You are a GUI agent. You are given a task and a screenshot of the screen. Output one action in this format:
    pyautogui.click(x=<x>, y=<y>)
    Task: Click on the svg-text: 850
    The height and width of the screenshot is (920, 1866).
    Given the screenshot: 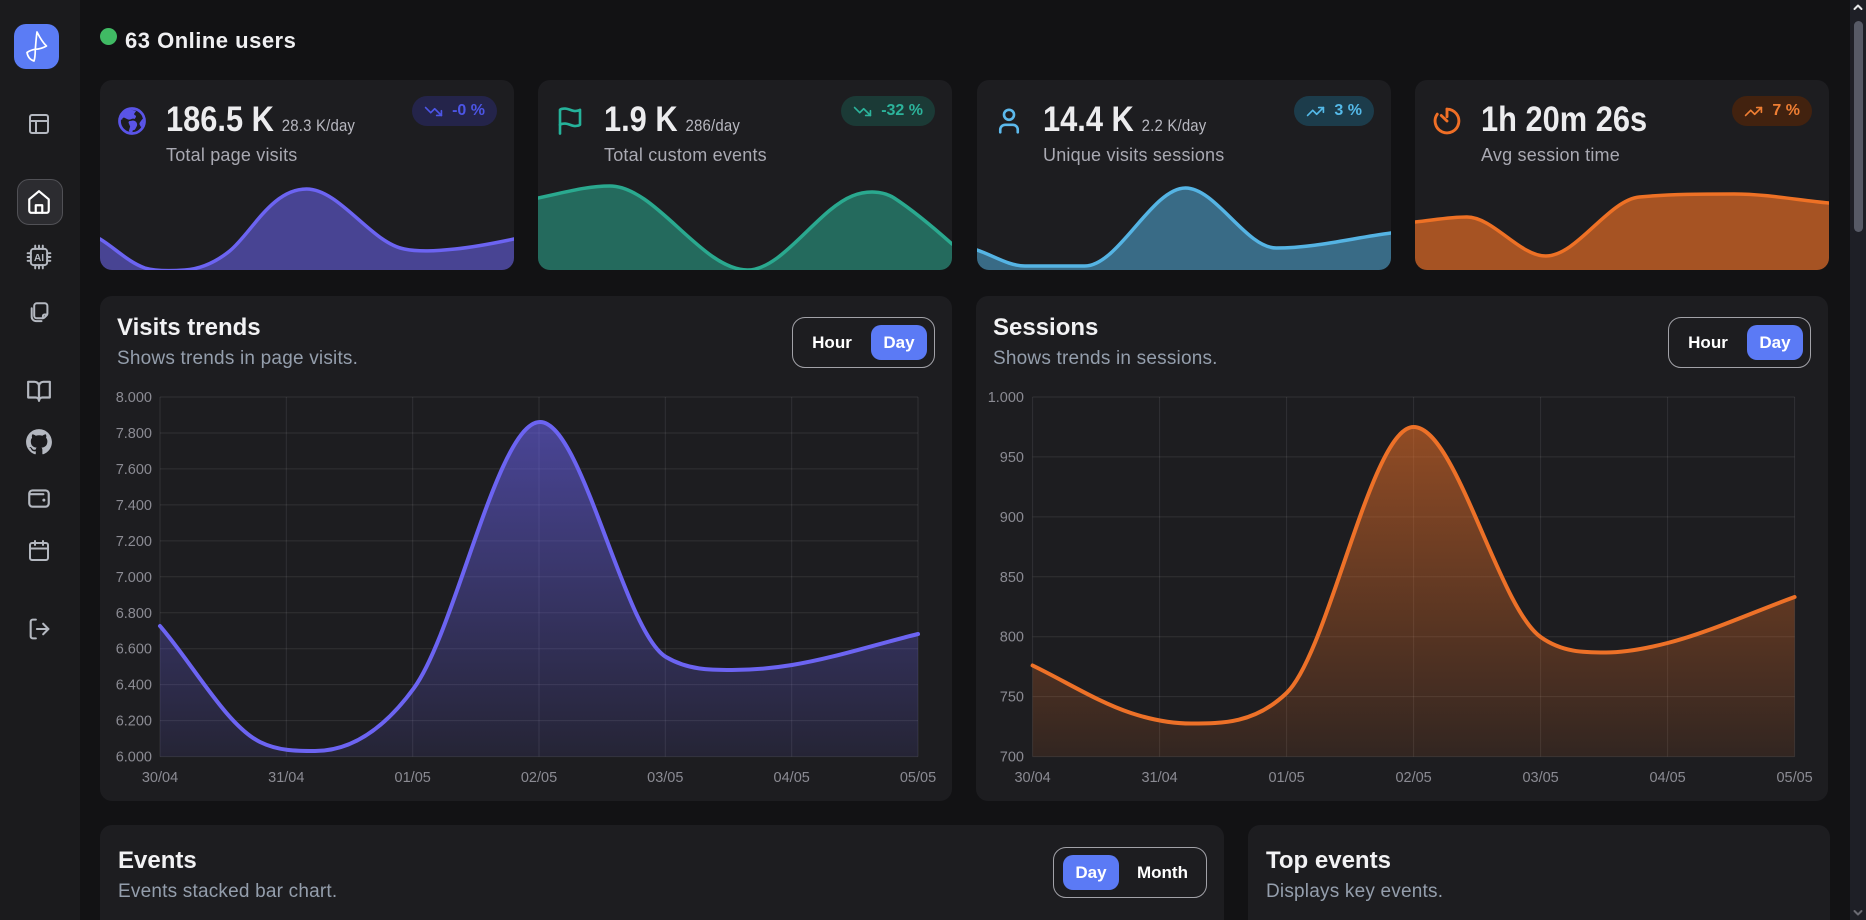 What is the action you would take?
    pyautogui.click(x=1012, y=578)
    